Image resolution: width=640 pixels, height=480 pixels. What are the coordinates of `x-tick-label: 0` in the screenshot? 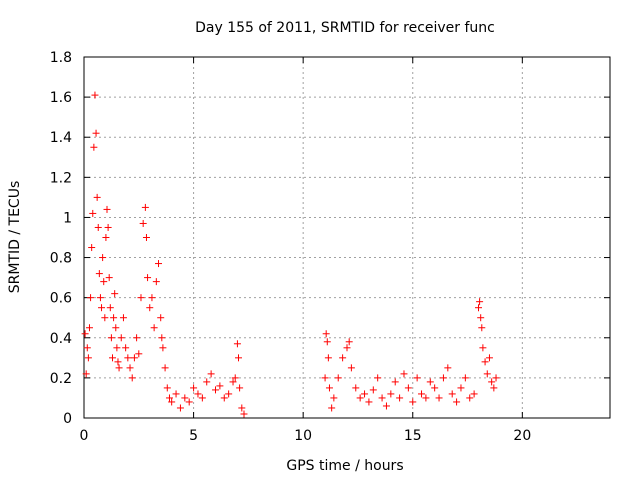 It's located at (84, 436).